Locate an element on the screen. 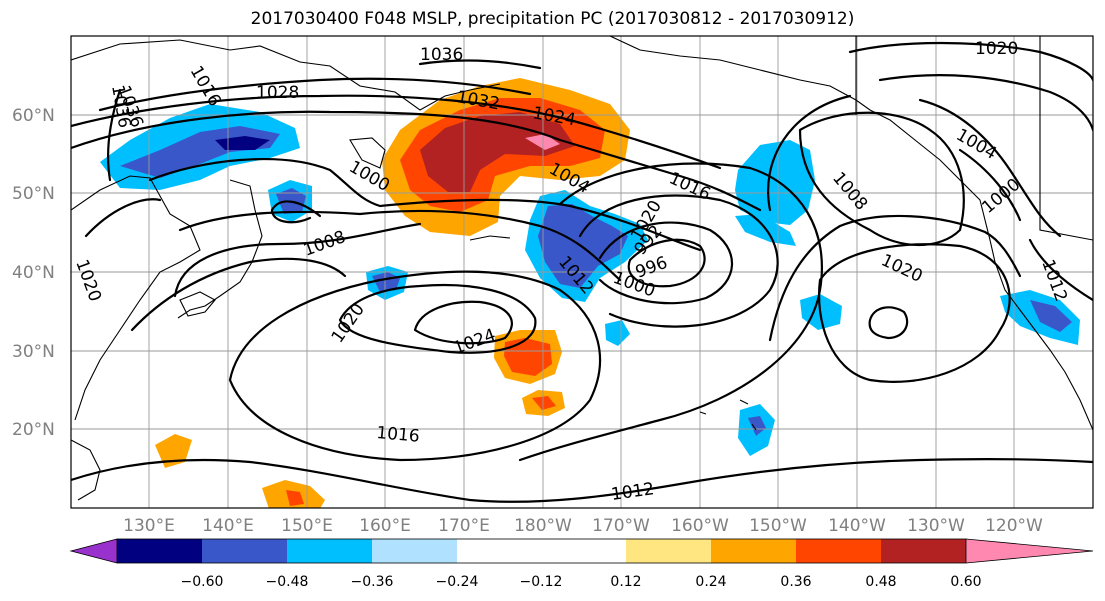 The height and width of the screenshot is (601, 1105). lon-label: 170°W is located at coordinates (621, 526).